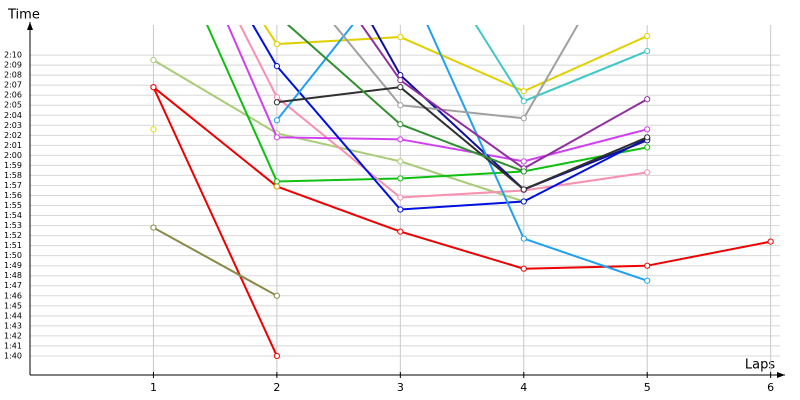 The height and width of the screenshot is (400, 800). Describe the element at coordinates (153, 387) in the screenshot. I see `x-tick-label: 1` at that location.